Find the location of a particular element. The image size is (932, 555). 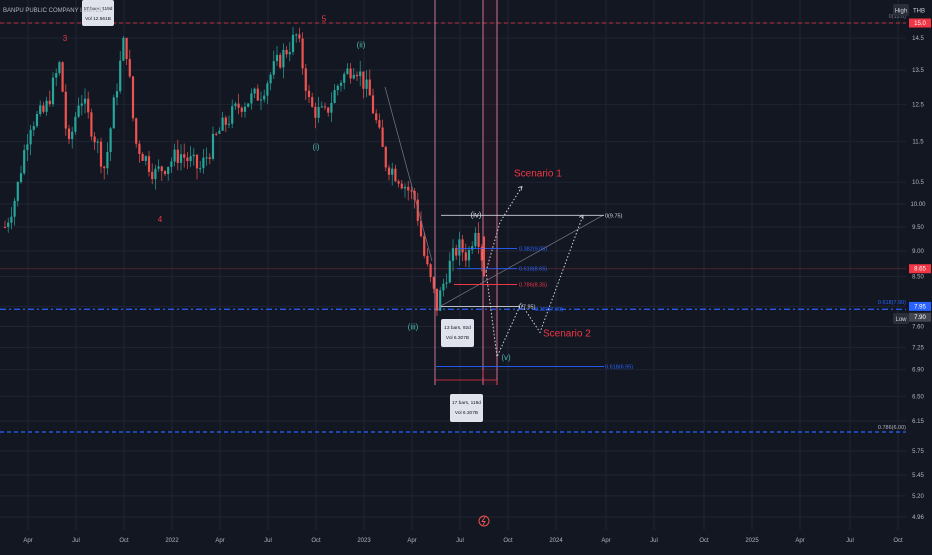

price-tick: 14.5 is located at coordinates (918, 39).